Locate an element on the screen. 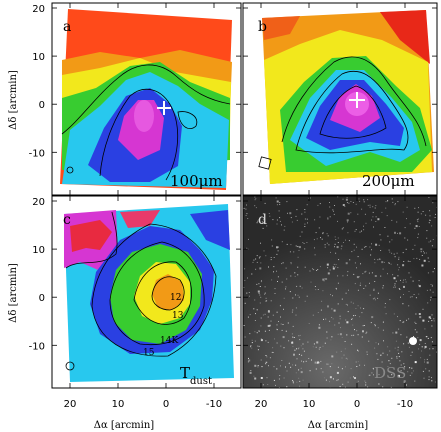 The height and width of the screenshot is (432, 441). panel-b-peak-cross is located at coordinates (357, 100).